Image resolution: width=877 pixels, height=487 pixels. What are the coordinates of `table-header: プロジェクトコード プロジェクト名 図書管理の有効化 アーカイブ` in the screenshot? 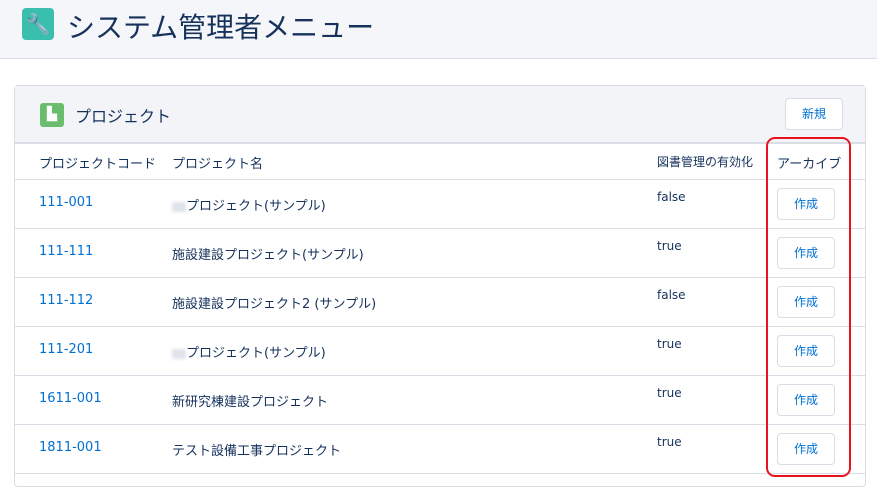 It's located at (440, 162).